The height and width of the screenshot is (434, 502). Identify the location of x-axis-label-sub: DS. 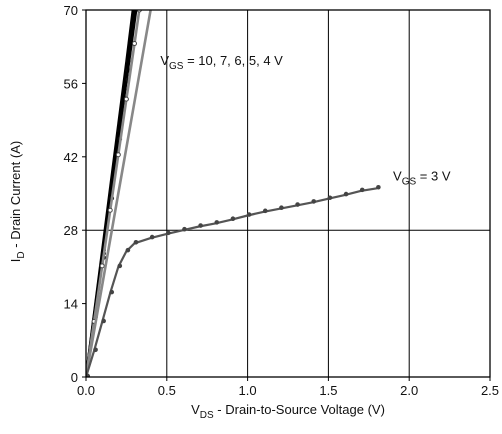
(207, 415).